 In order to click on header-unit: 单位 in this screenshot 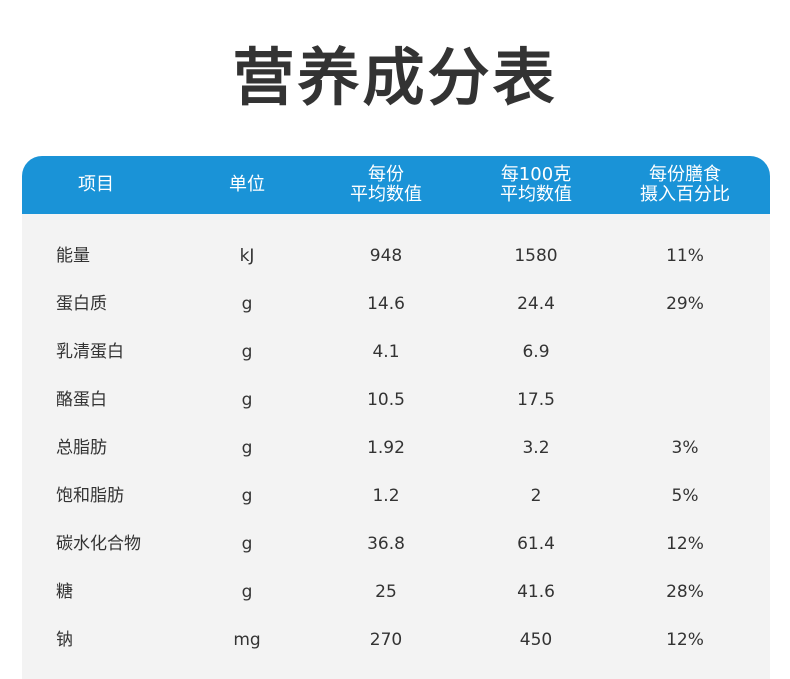, I will do `click(247, 185)`.